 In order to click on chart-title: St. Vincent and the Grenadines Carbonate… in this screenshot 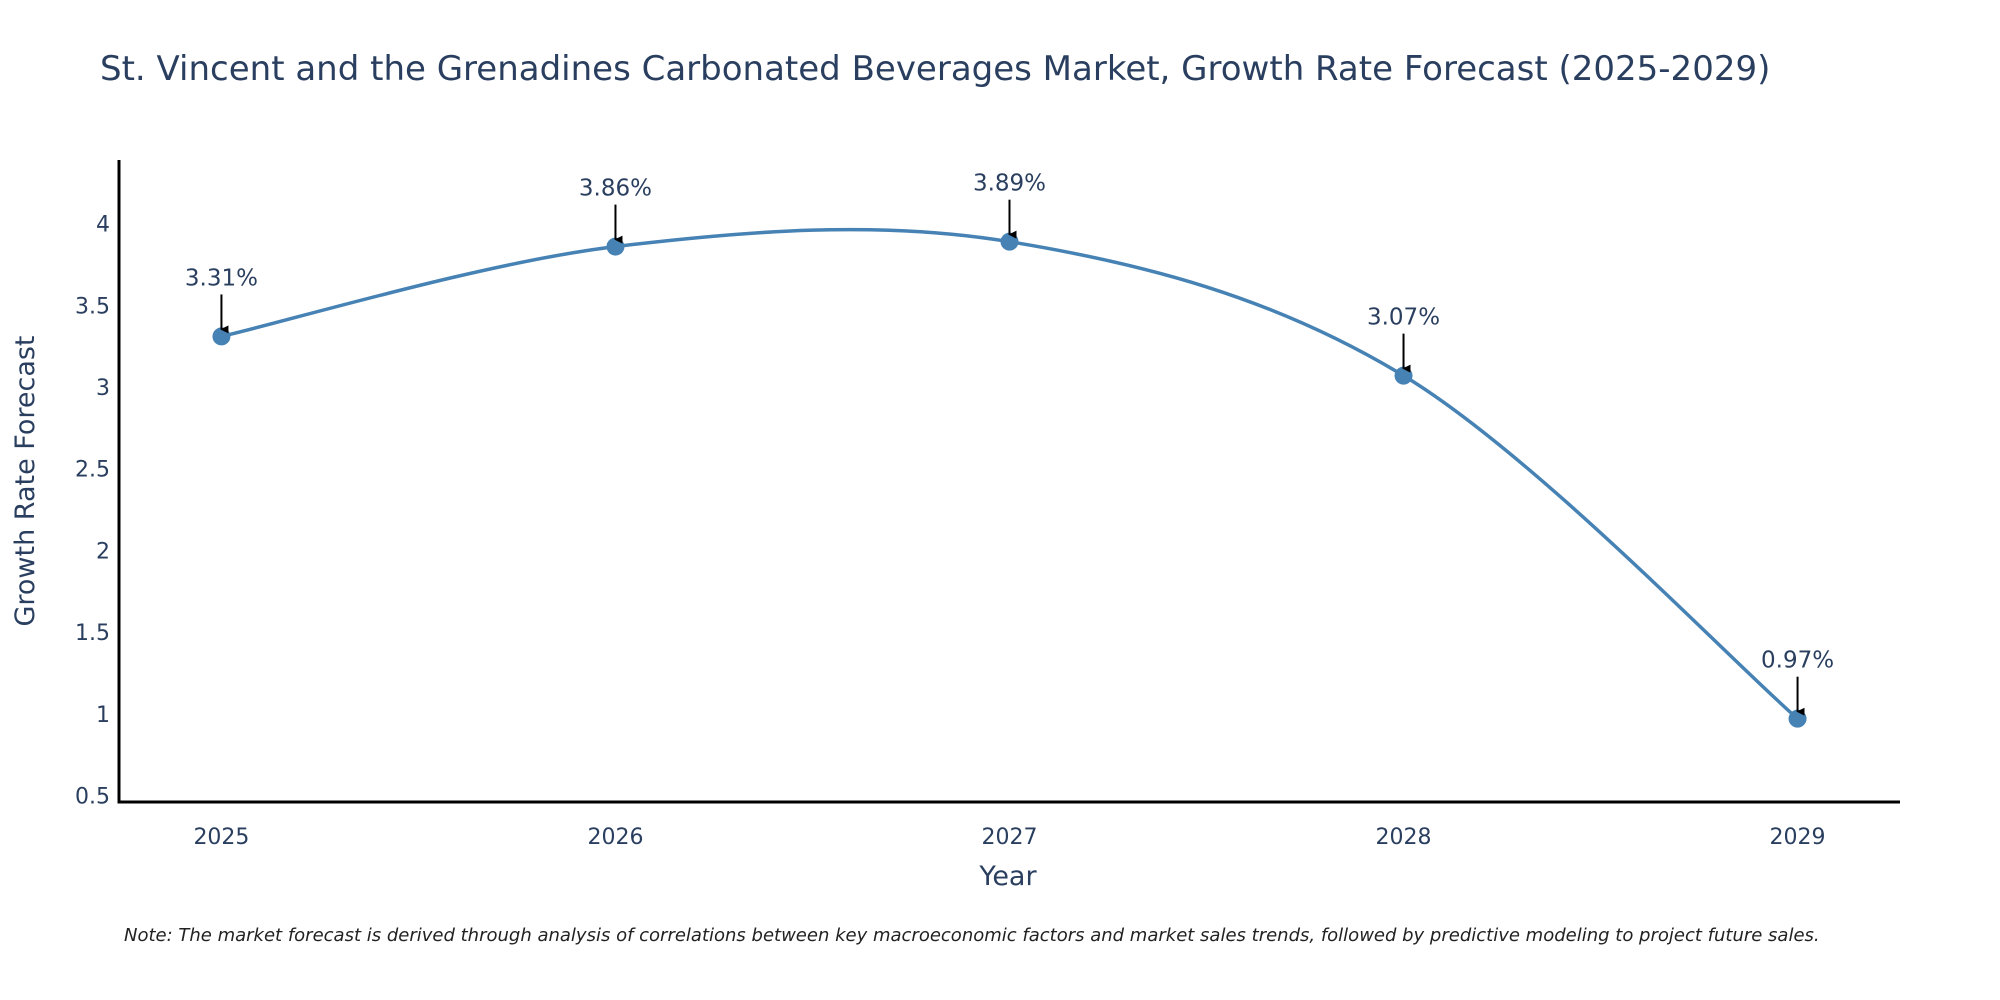, I will do `click(935, 69)`.